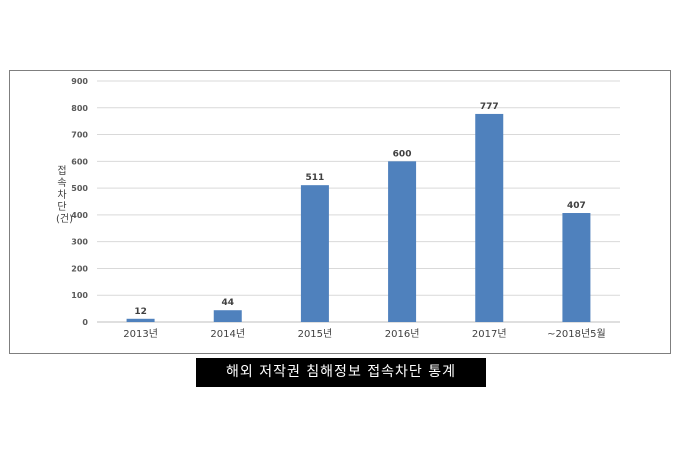 This screenshot has width=681, height=454. Describe the element at coordinates (140, 312) in the screenshot. I see `data-label: 12` at that location.